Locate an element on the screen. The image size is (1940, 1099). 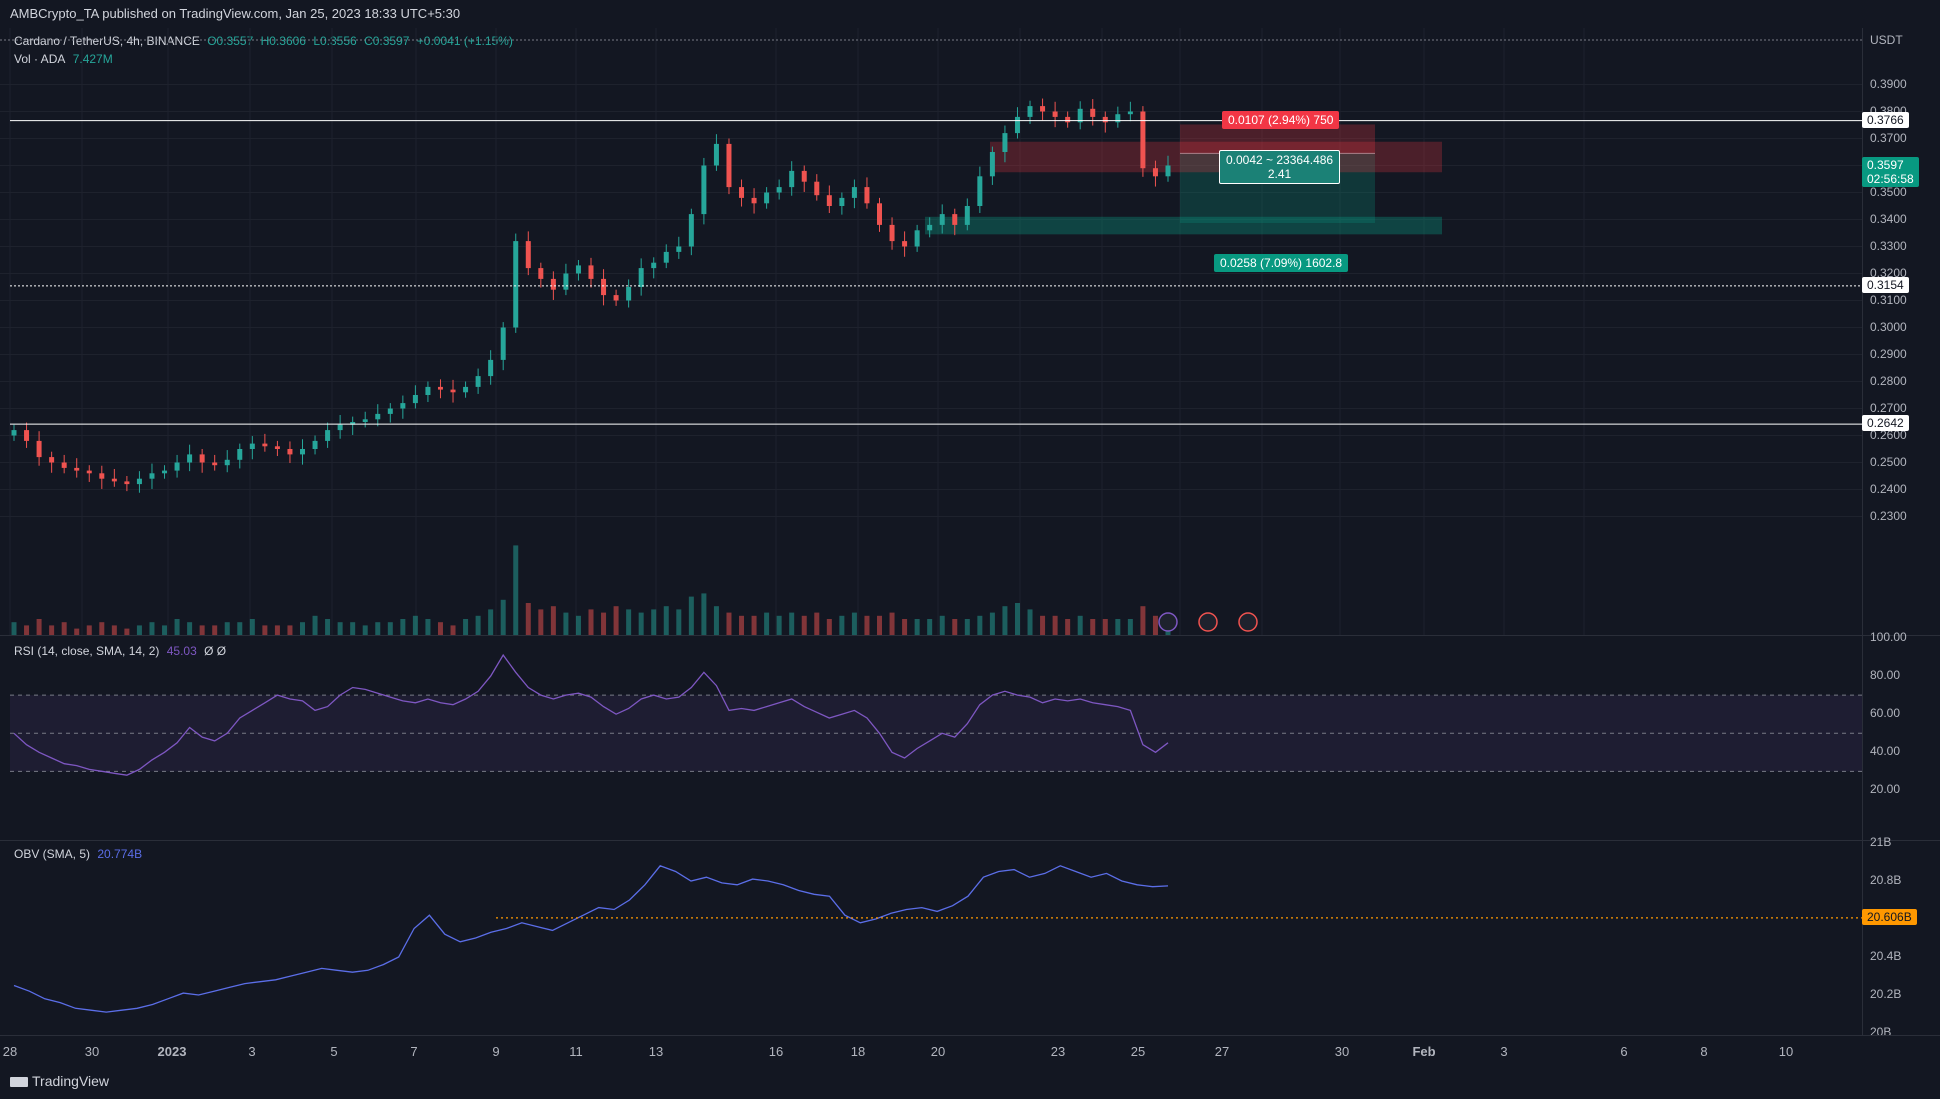
tradingview-brand: TradingView is located at coordinates (71, 1081).